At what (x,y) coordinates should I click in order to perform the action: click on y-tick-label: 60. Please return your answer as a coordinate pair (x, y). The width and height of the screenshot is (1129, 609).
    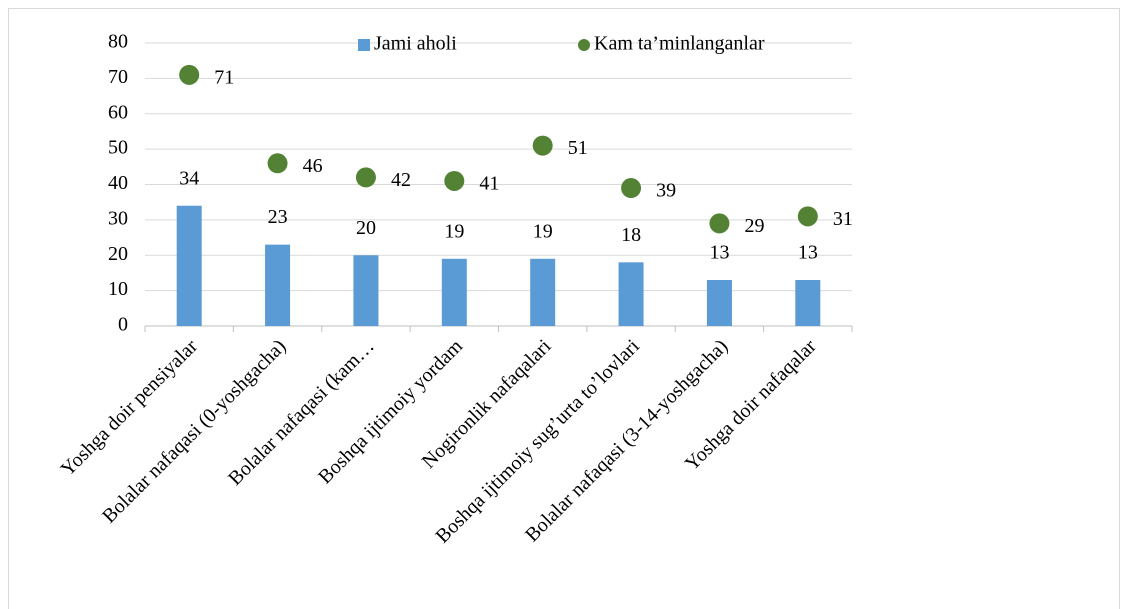
    Looking at the image, I should click on (118, 112).